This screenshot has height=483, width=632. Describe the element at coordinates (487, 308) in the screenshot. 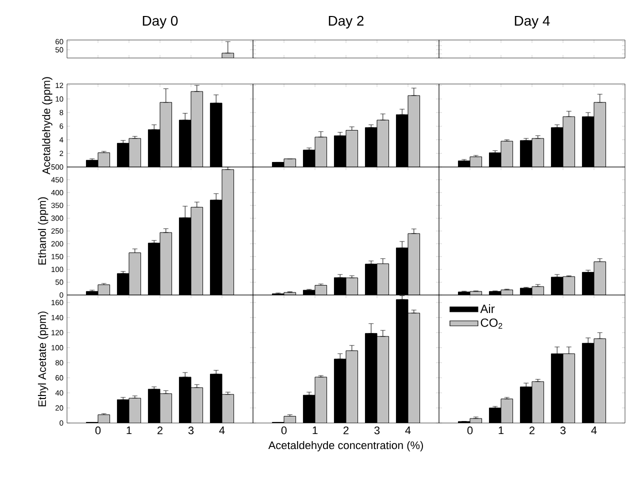

I see `legend-label: Air` at that location.